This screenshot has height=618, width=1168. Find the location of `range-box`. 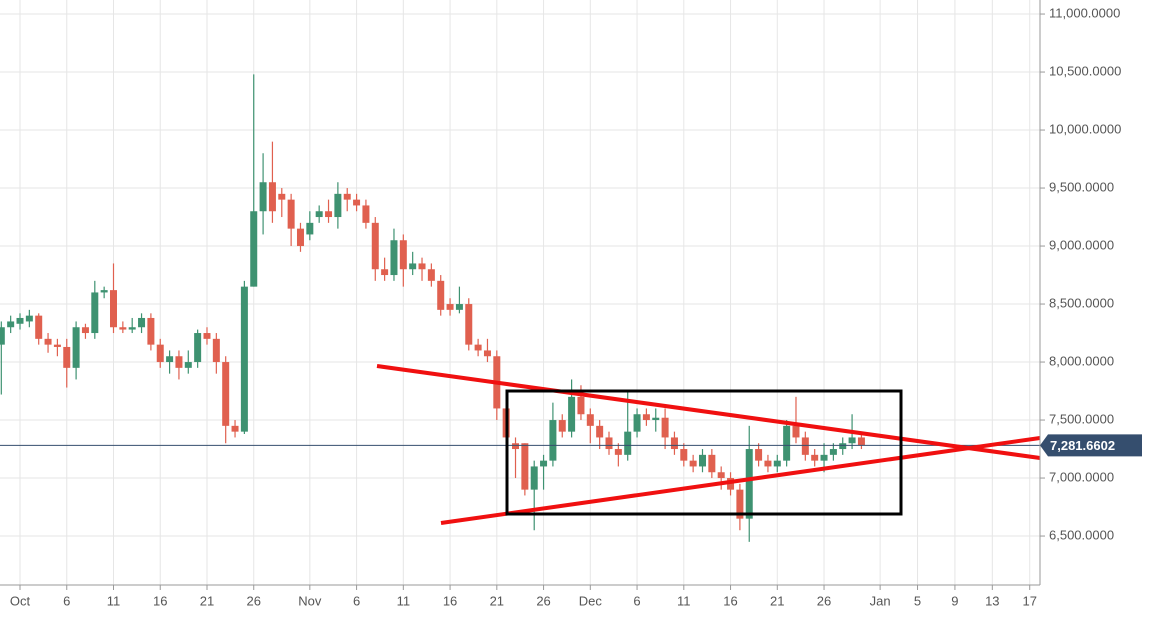

range-box is located at coordinates (704, 452).